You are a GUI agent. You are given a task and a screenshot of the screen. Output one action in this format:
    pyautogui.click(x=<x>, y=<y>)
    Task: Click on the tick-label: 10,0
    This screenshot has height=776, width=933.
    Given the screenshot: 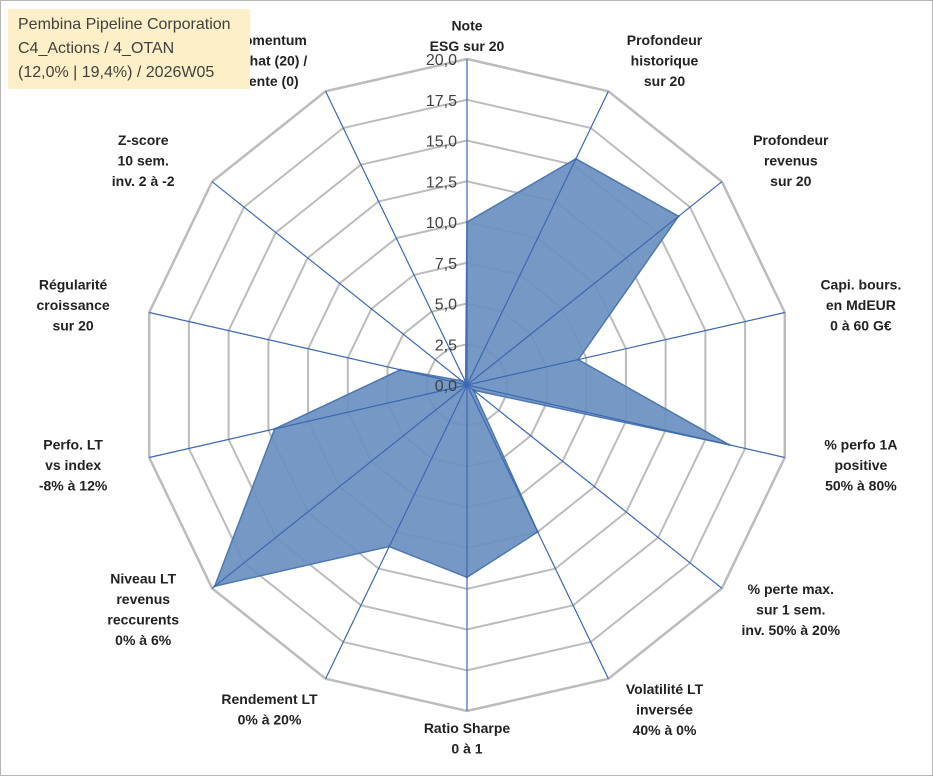 What is the action you would take?
    pyautogui.click(x=441, y=223)
    